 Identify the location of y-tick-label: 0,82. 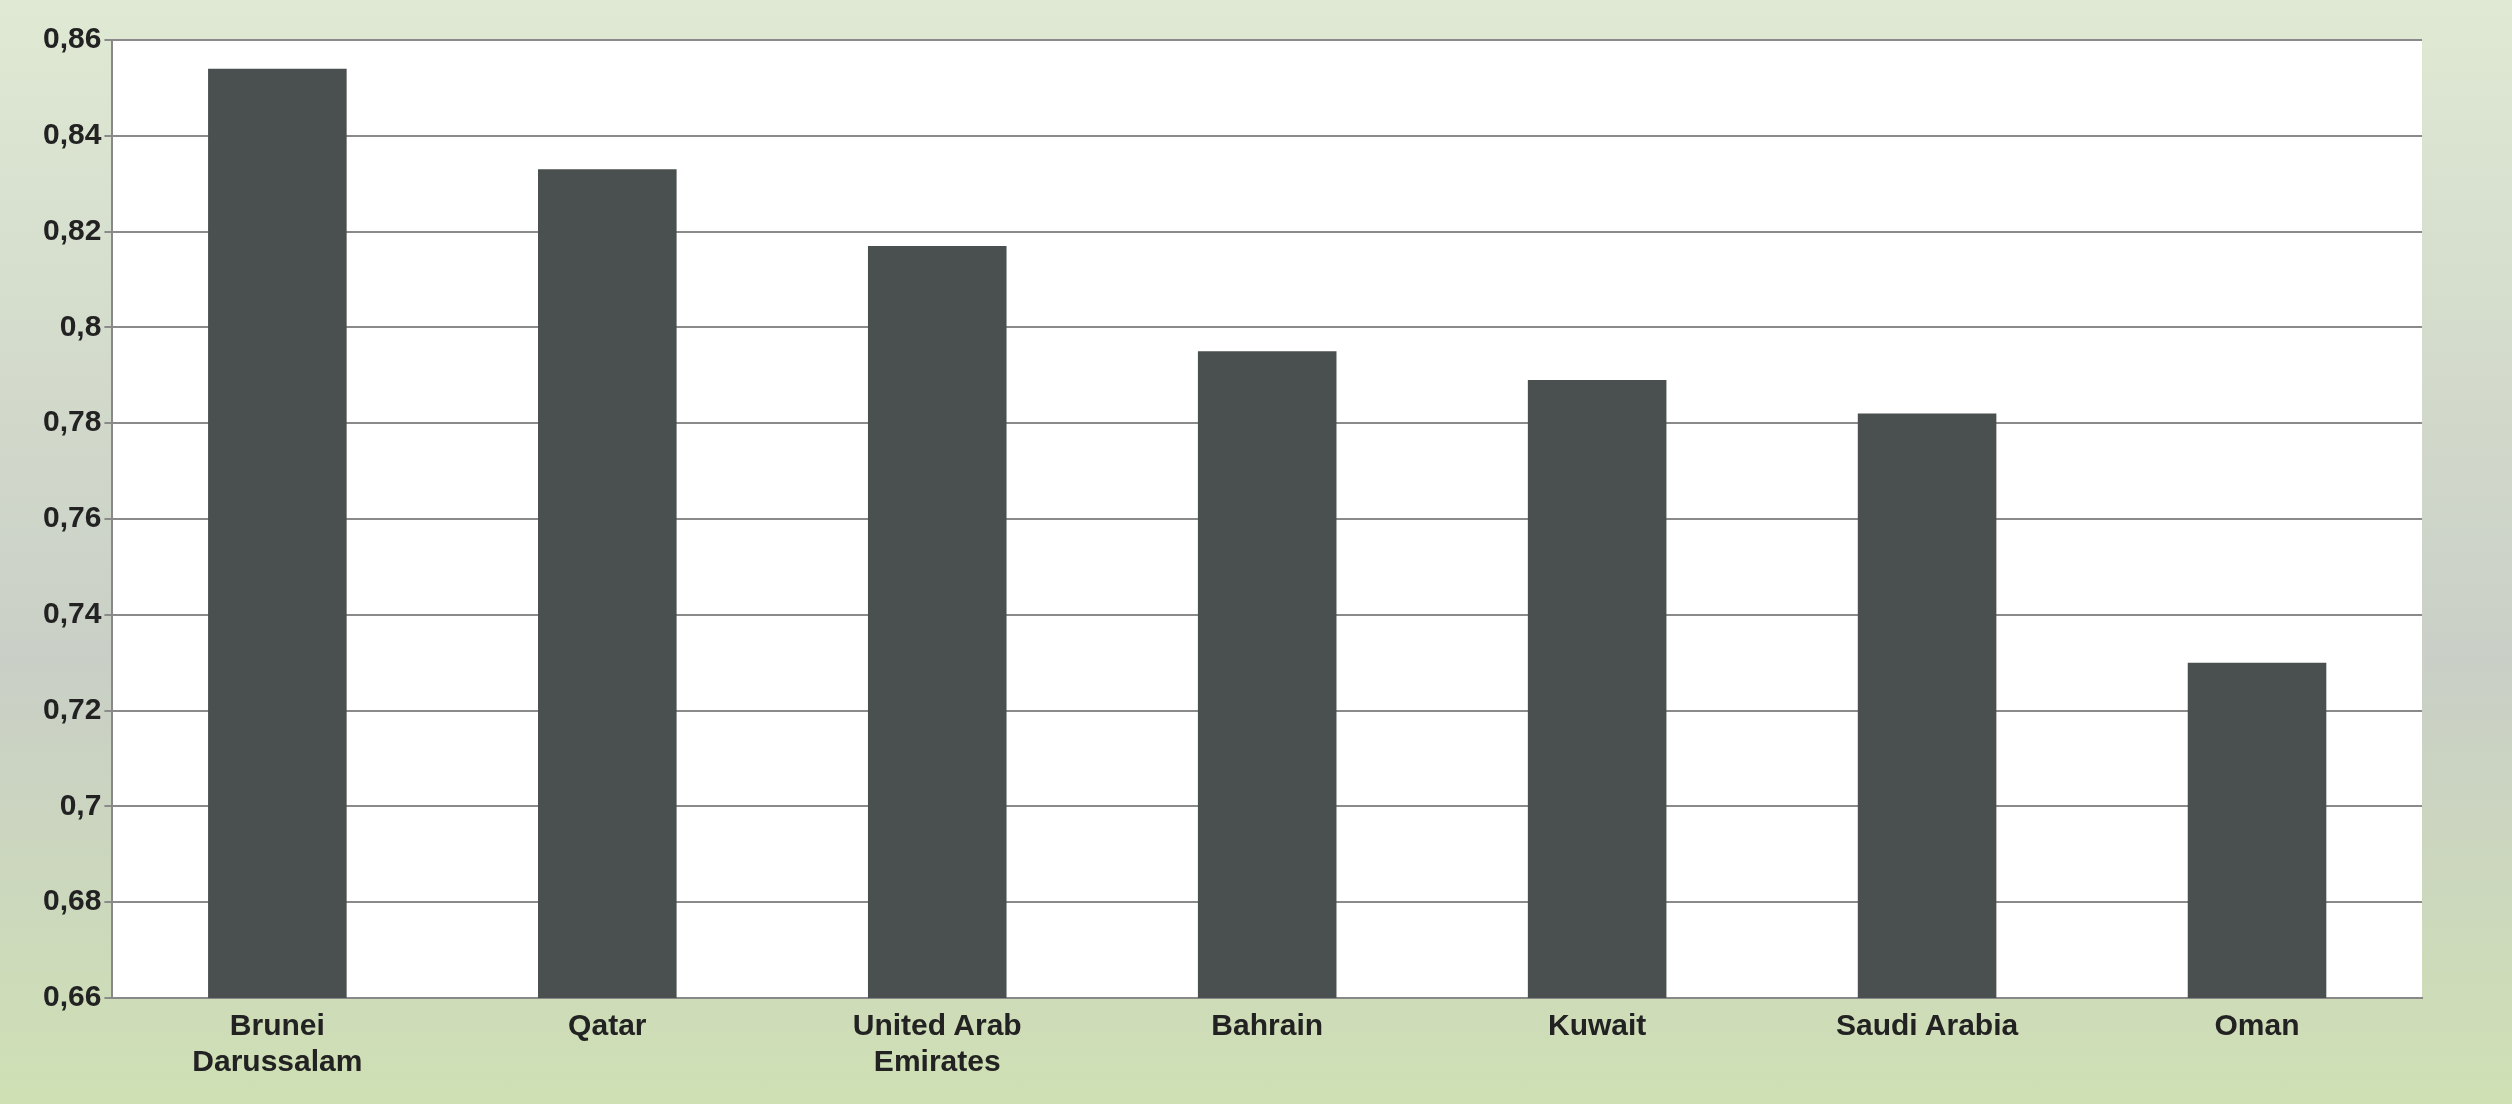
(72, 229).